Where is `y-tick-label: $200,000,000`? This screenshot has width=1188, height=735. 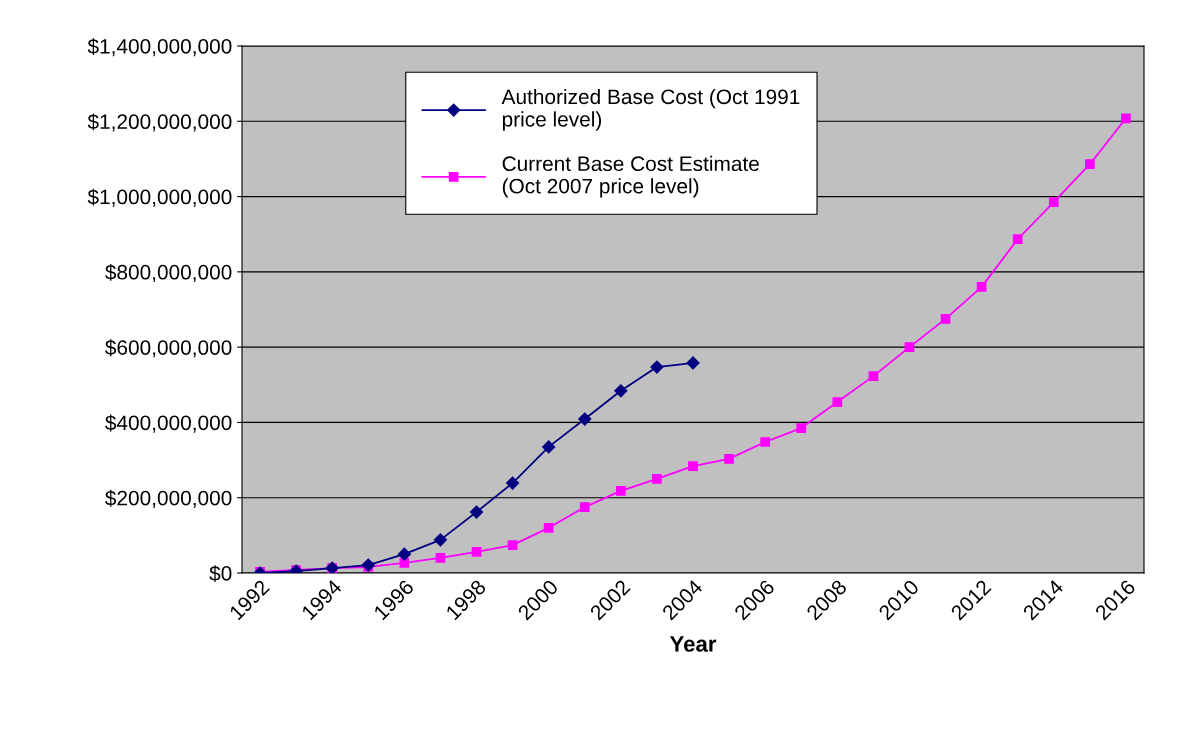
y-tick-label: $200,000,000 is located at coordinates (168, 498).